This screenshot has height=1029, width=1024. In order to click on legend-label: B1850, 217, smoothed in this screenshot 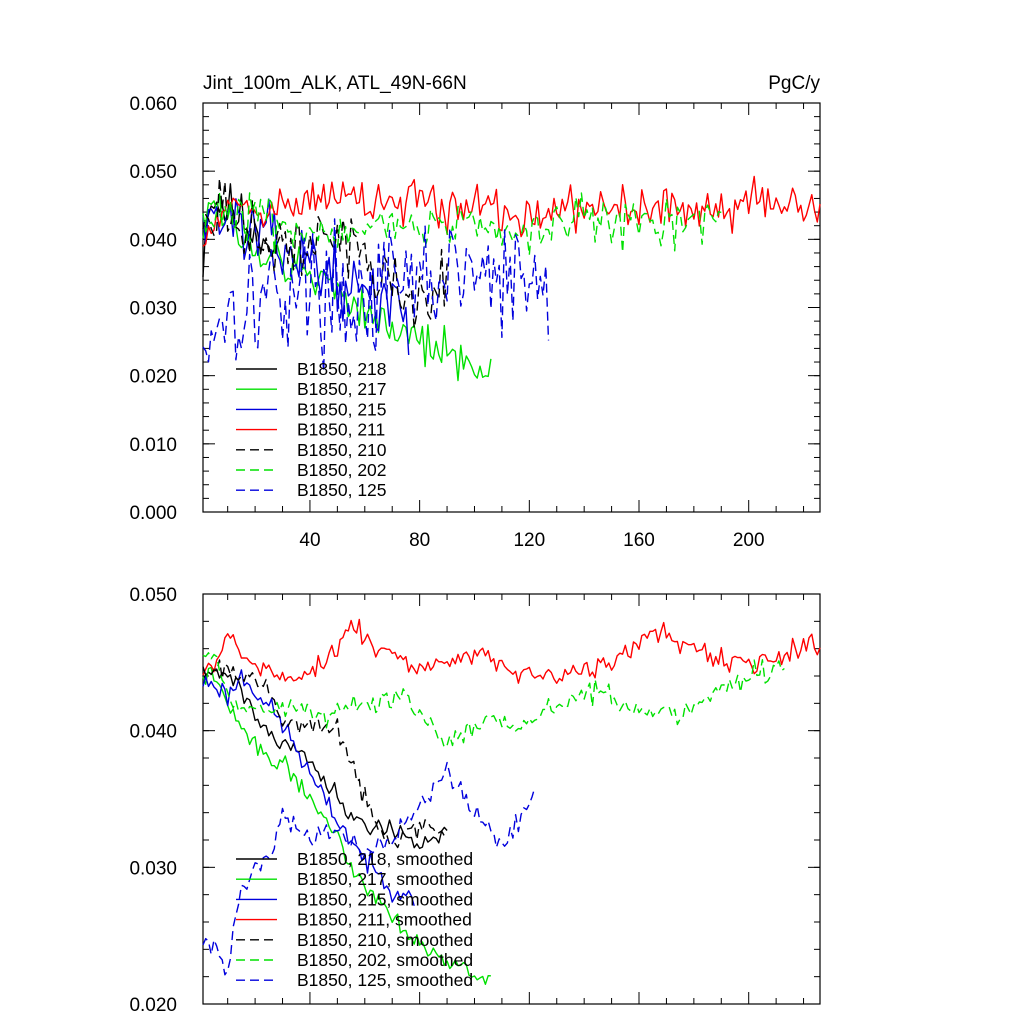, I will do `click(385, 879)`.